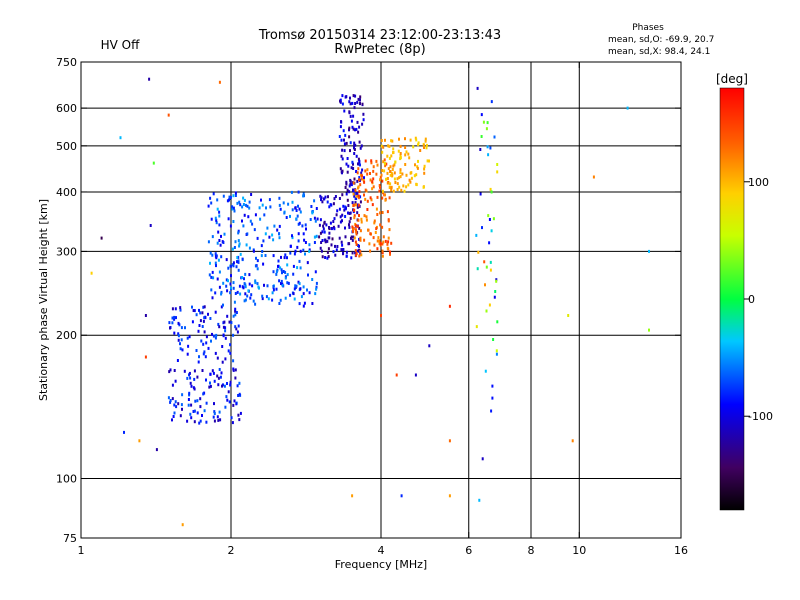  What do you see at coordinates (659, 52) in the screenshot?
I see `stats-x-line: mean, sd,X: 98.4, 24.1` at bounding box center [659, 52].